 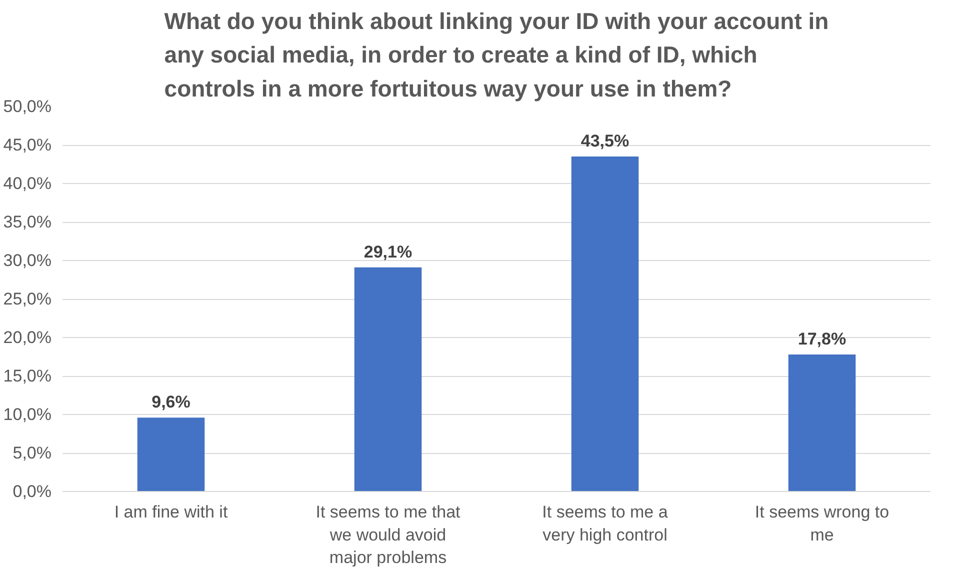 What do you see at coordinates (27, 260) in the screenshot?
I see `y-tick-label: 30,0%` at bounding box center [27, 260].